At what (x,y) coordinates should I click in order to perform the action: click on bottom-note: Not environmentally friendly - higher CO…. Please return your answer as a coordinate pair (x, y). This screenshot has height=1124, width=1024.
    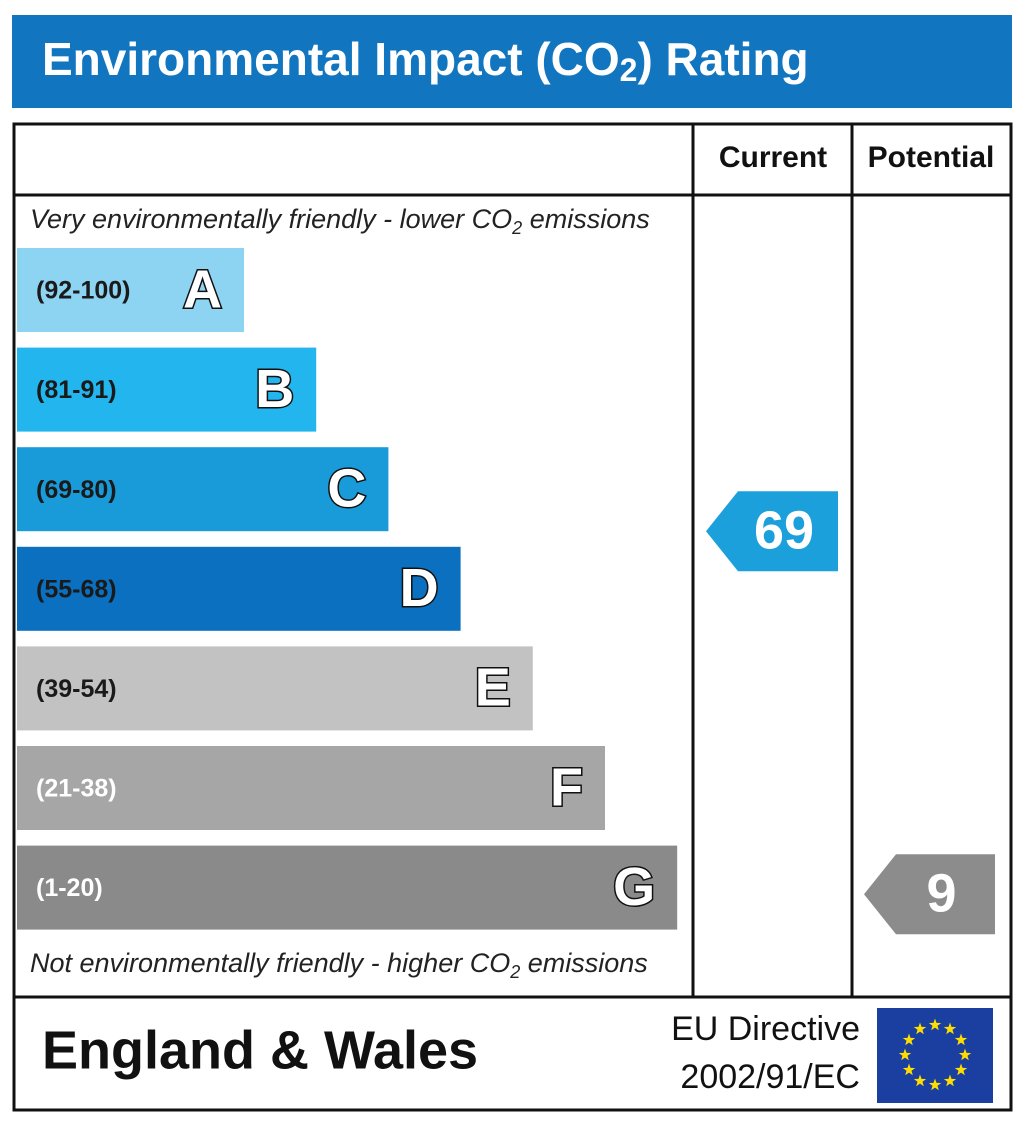
    Looking at the image, I should click on (339, 965).